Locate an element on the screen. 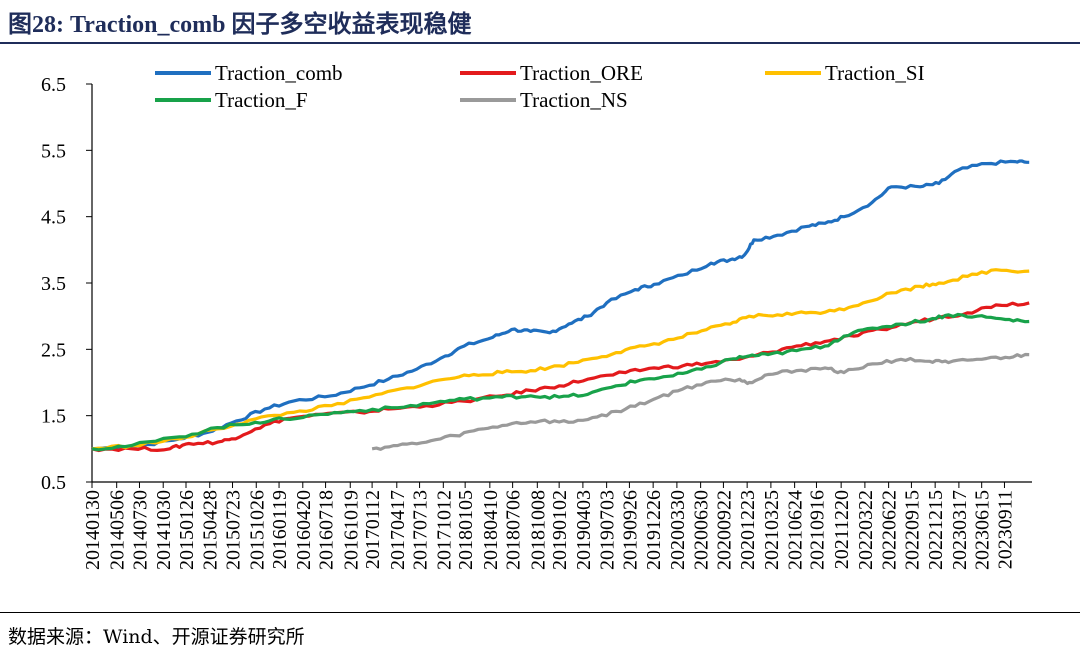 This screenshot has height=651, width=1080. x-tick-label: 20150428 is located at coordinates (211, 530).